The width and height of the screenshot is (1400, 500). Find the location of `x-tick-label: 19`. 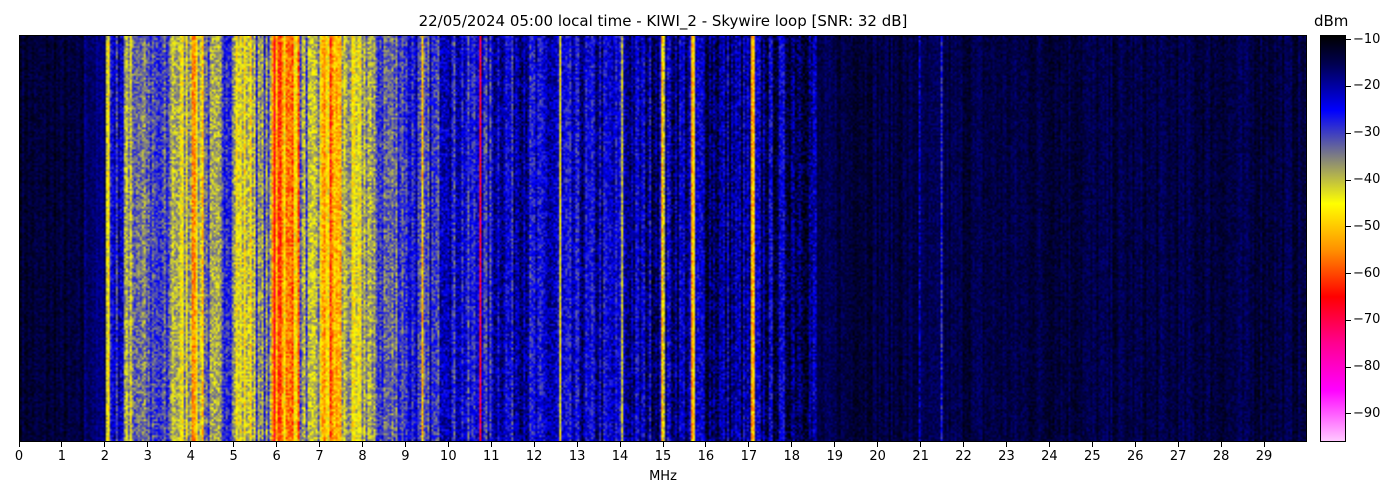

x-tick-label: 19 is located at coordinates (834, 456).